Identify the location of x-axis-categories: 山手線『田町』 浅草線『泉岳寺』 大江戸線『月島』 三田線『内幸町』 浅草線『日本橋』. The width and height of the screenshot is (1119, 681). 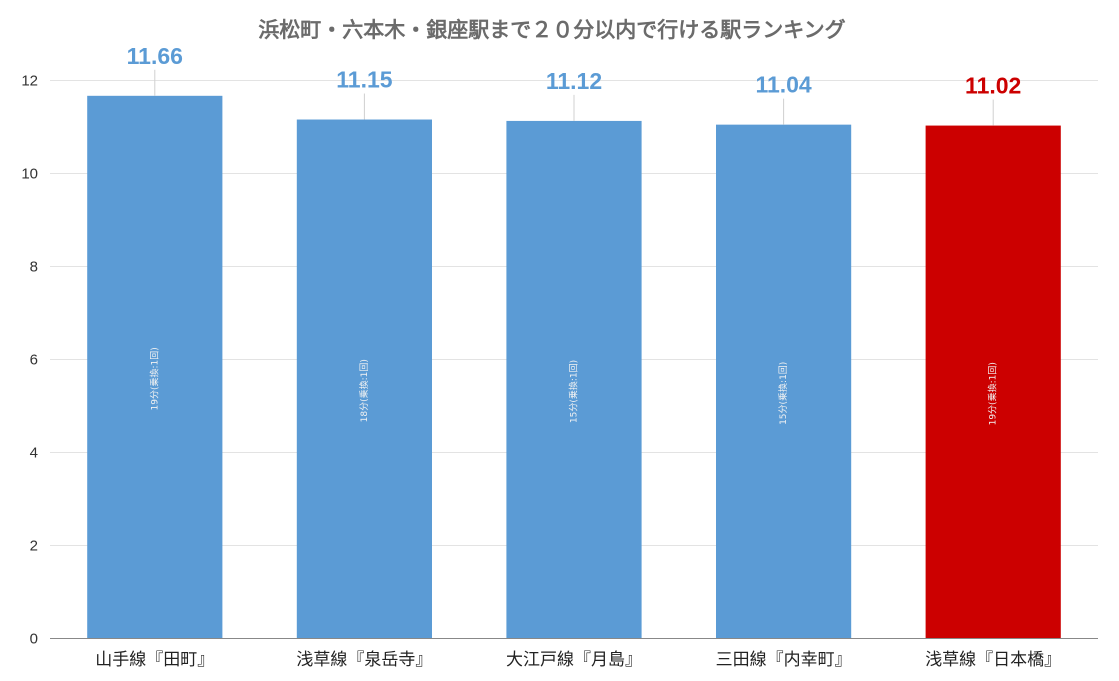
(578, 660).